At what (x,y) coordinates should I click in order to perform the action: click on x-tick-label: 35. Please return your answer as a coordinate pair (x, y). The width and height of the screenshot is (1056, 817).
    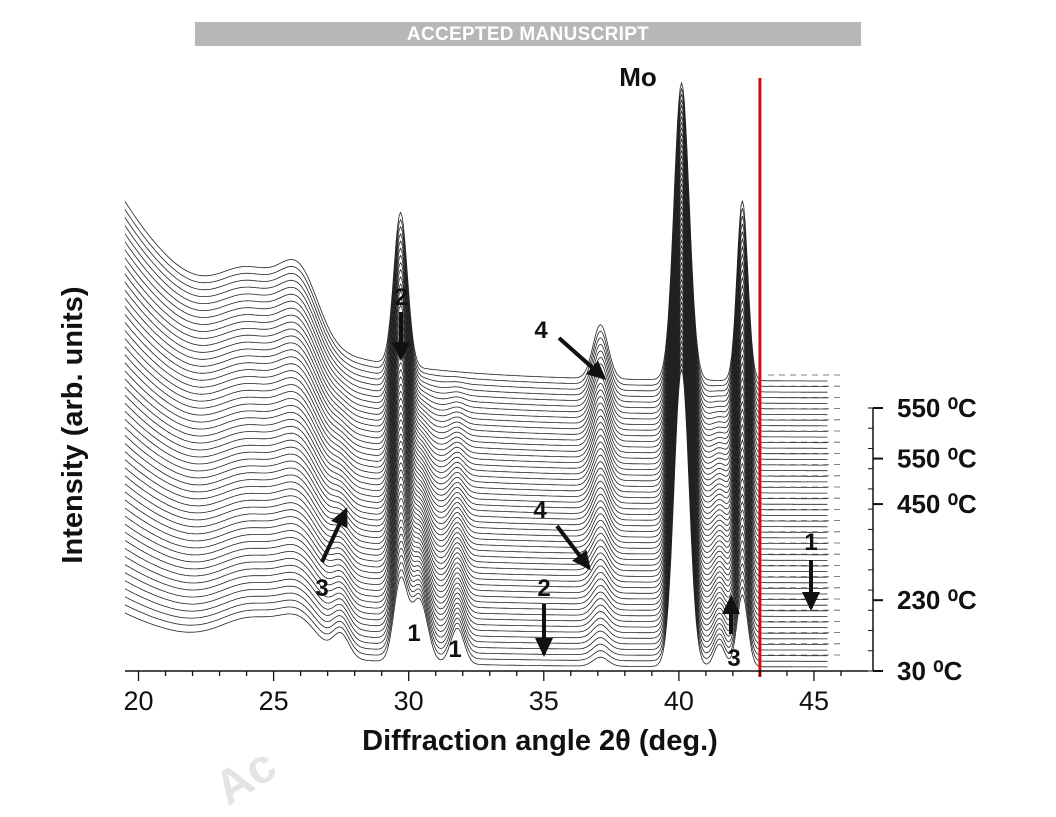
    Looking at the image, I should click on (544, 701).